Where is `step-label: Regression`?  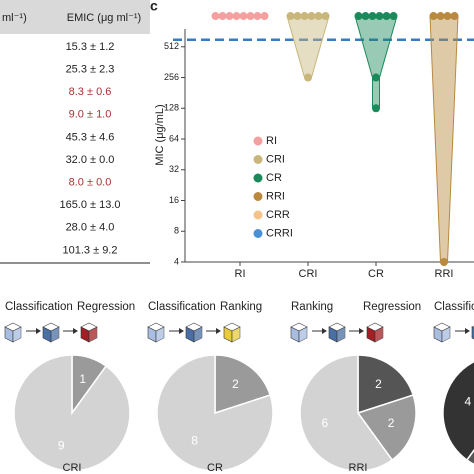 step-label: Regression is located at coordinates (106, 307).